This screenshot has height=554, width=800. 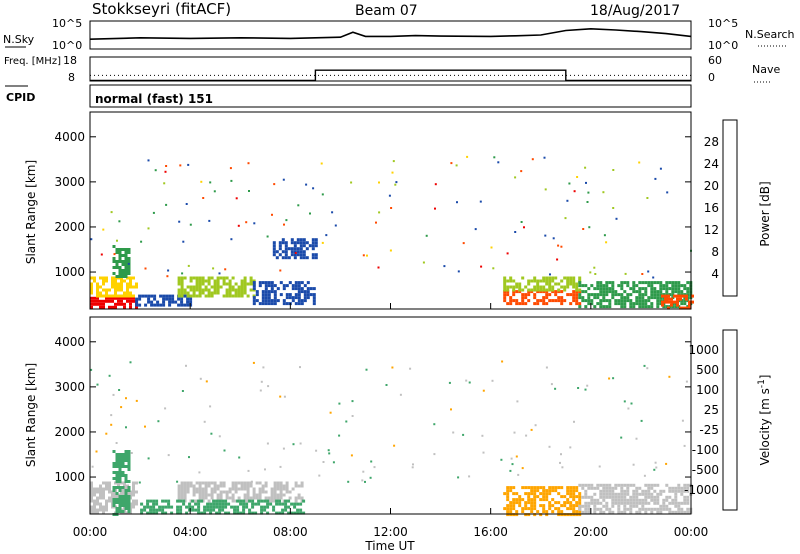 What do you see at coordinates (711, 208) in the screenshot?
I see `colorbar-tick-label: 16` at bounding box center [711, 208].